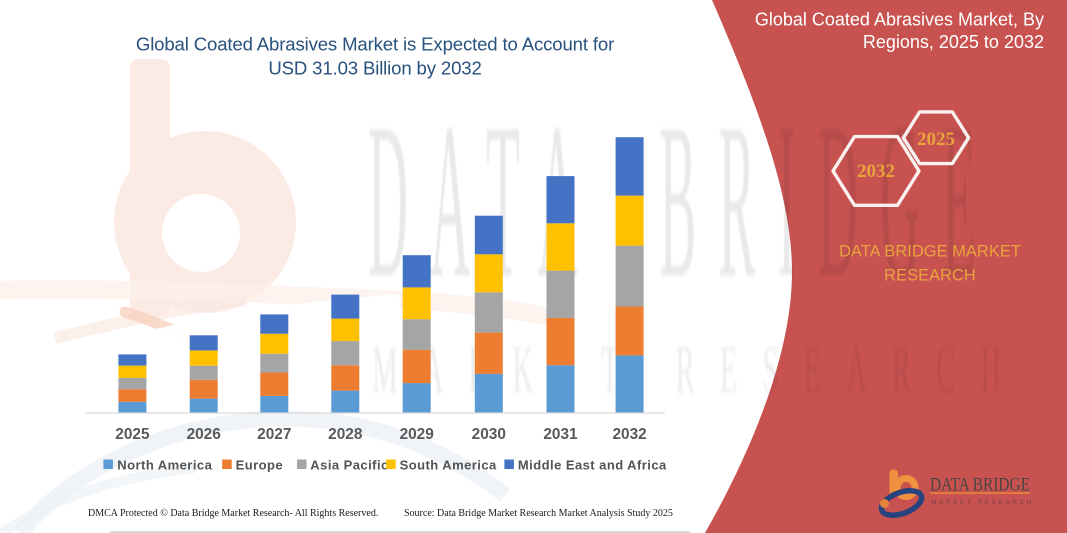 The image size is (1067, 533). What do you see at coordinates (349, 465) in the screenshot?
I see `svg-text: Asia Pacific` at bounding box center [349, 465].